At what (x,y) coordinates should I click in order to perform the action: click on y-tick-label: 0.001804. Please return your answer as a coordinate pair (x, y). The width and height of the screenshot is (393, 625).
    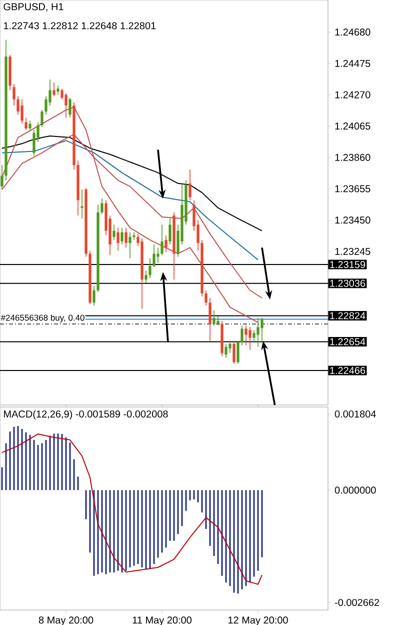
    Looking at the image, I should click on (355, 414).